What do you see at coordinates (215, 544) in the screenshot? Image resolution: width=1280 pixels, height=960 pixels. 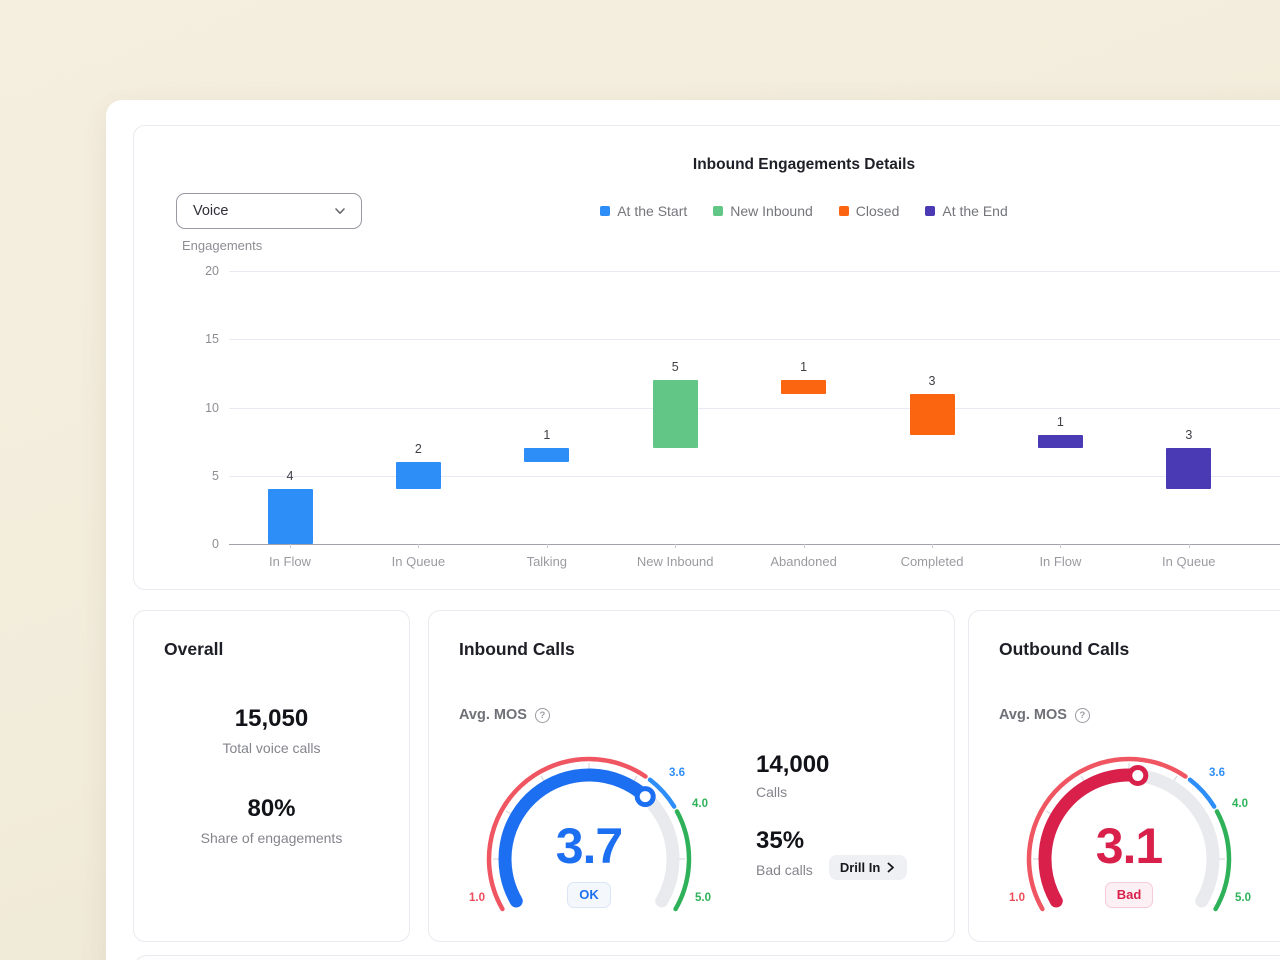 I see `y-tick-label: 0` at bounding box center [215, 544].